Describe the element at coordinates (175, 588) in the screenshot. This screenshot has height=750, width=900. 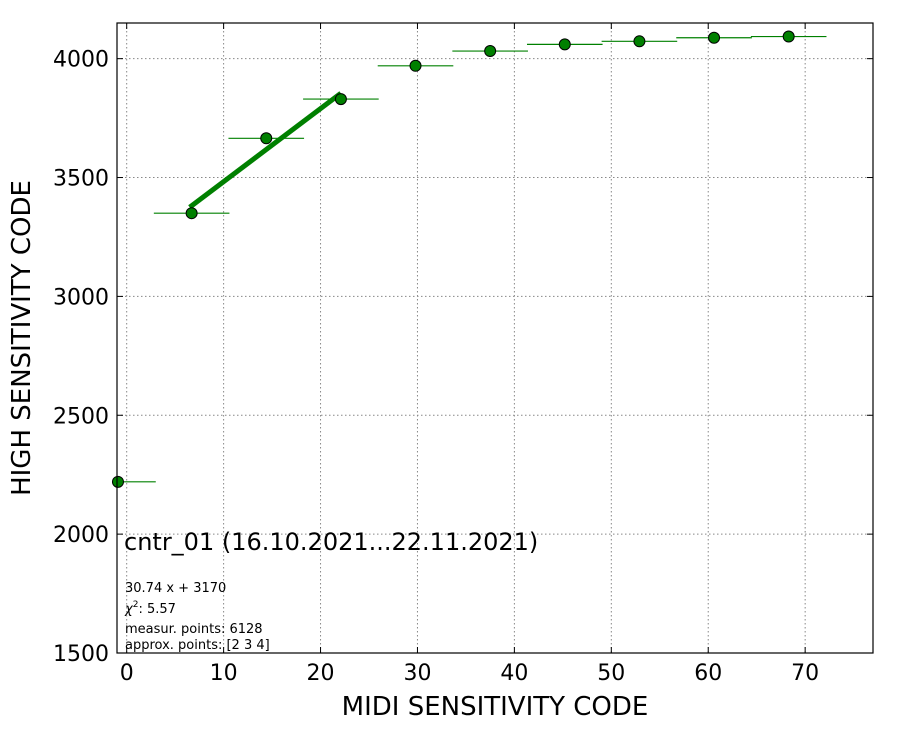
I see `fit-equation-label: 30.74 x + 3170` at that location.